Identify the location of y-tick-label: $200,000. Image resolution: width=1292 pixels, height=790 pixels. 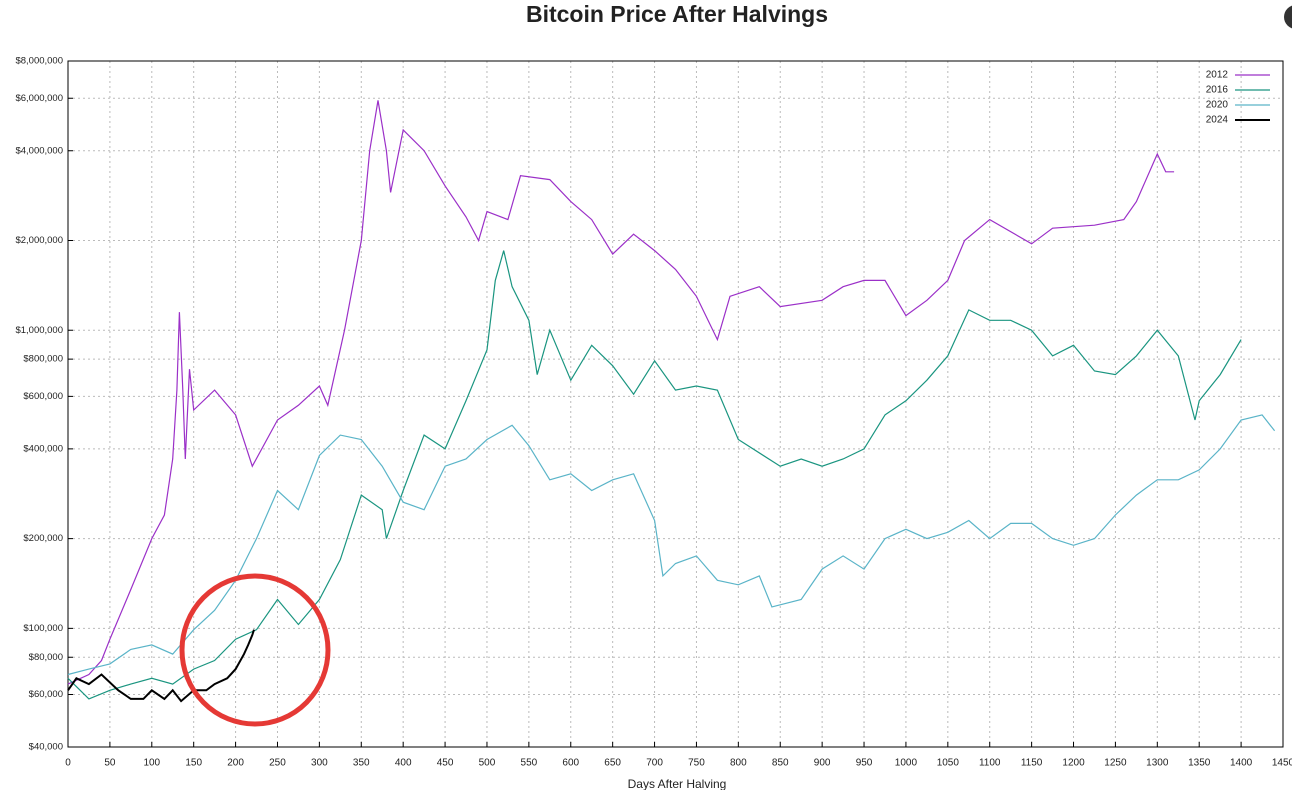
(43, 538).